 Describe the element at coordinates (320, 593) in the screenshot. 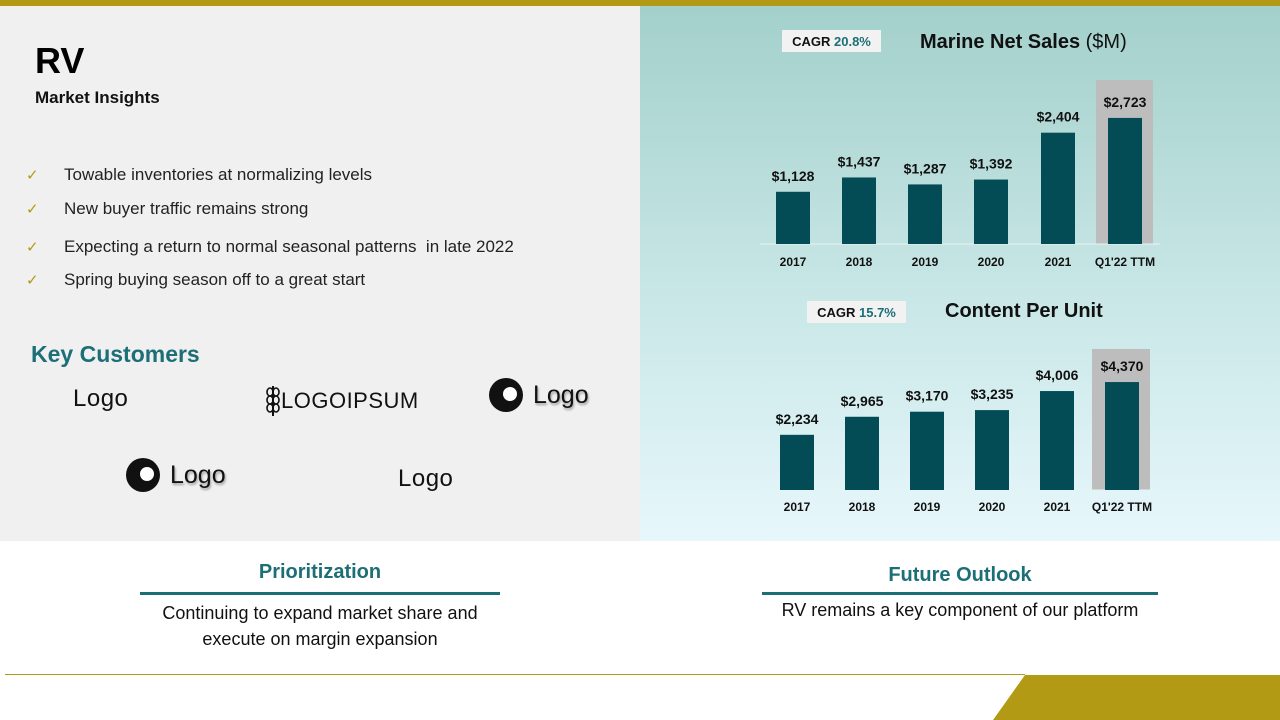

I see `prioritization-divider` at that location.